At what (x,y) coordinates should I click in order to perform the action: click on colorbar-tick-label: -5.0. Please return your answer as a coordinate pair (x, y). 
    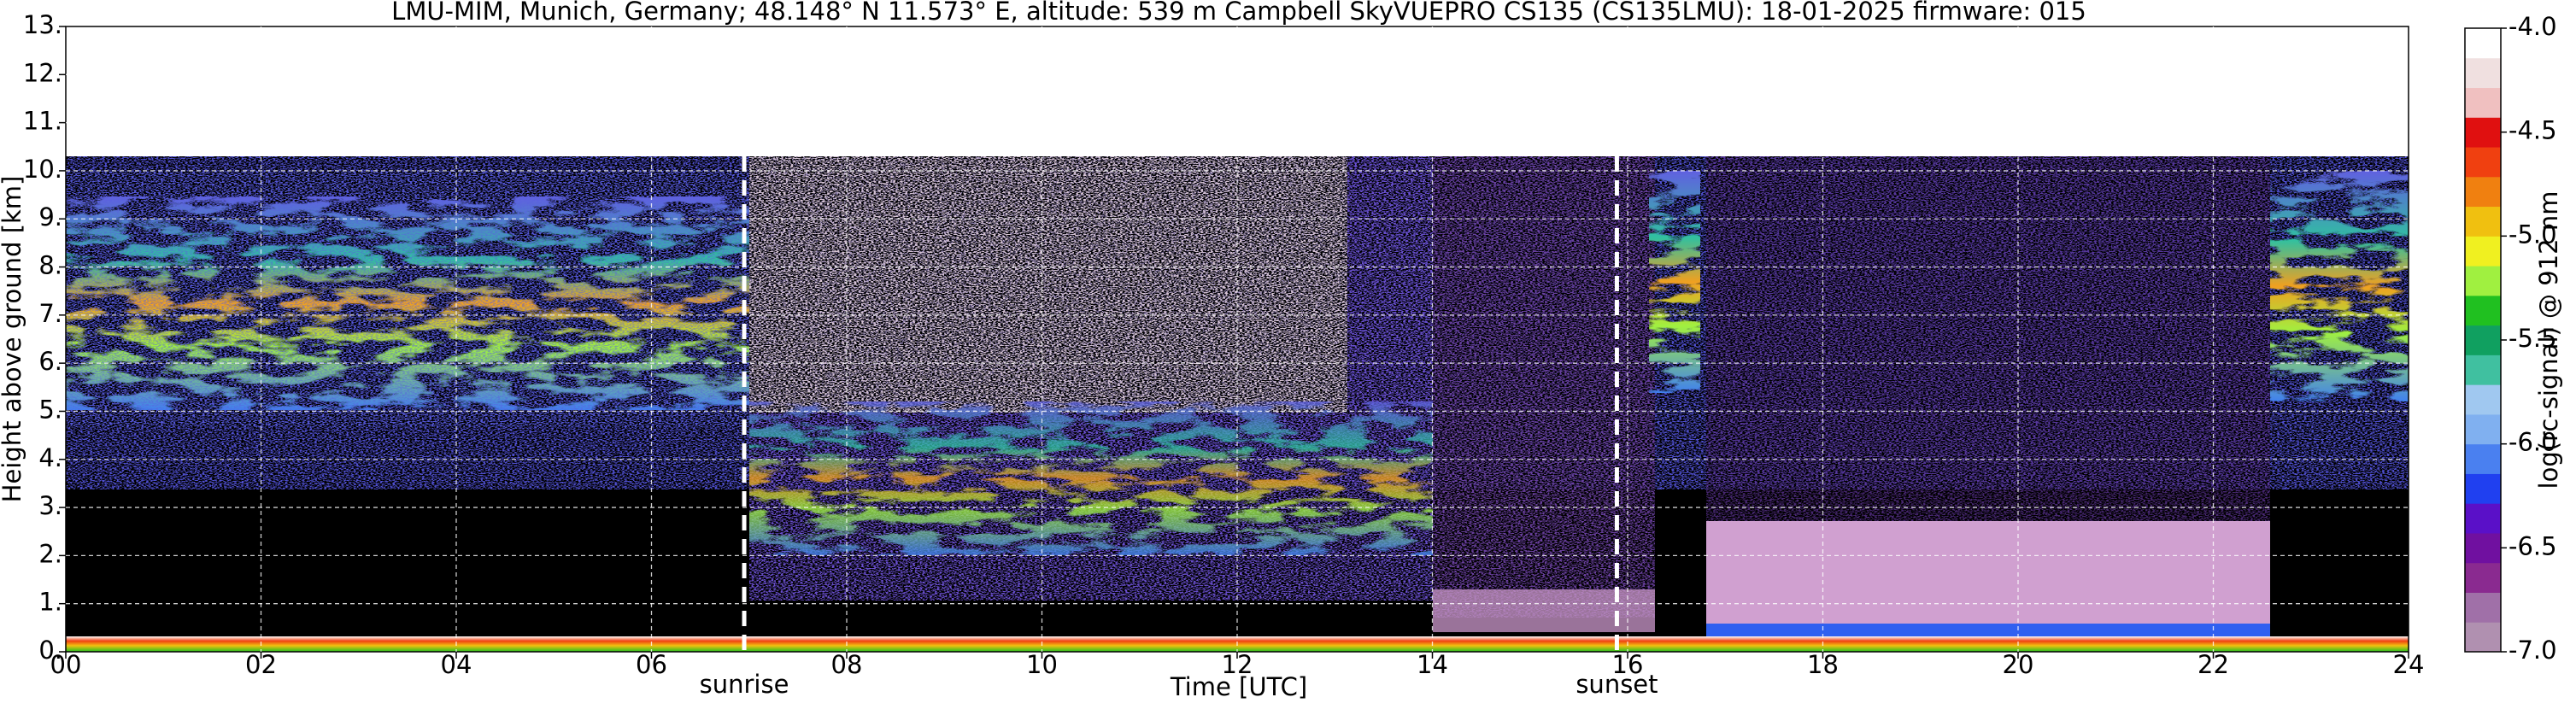
    Looking at the image, I should click on (2533, 235).